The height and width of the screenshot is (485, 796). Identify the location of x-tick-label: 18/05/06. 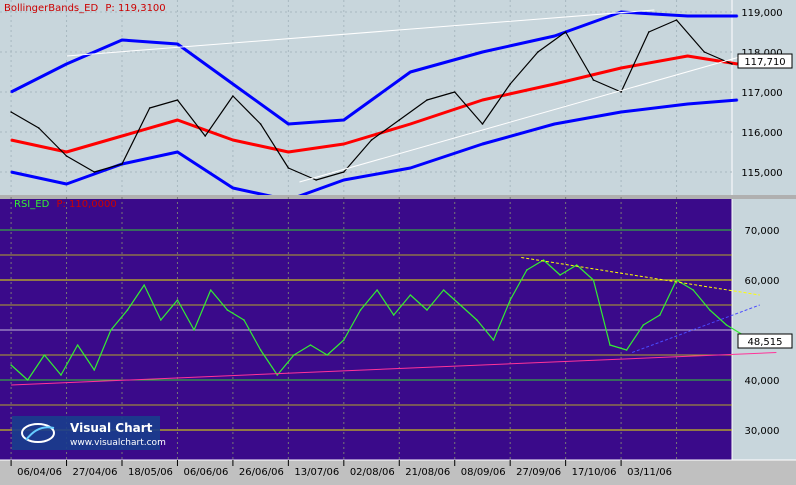
(150, 472).